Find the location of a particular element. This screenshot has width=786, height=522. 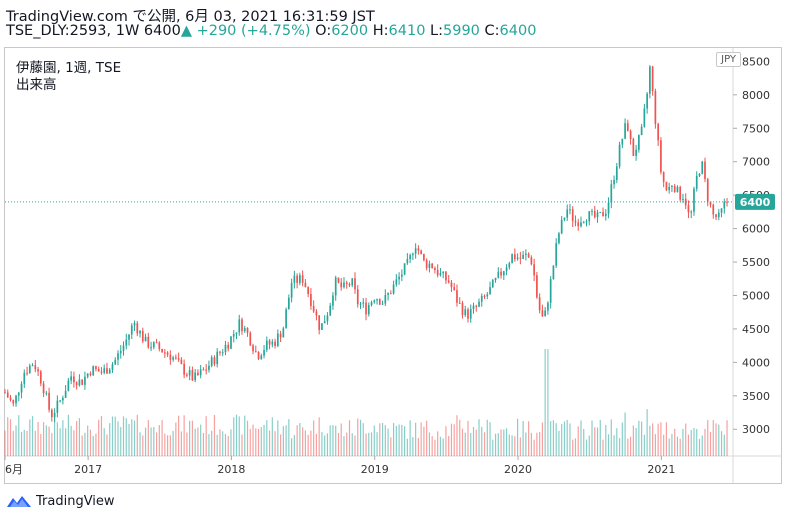

last-price: 6400 is located at coordinates (162, 31).